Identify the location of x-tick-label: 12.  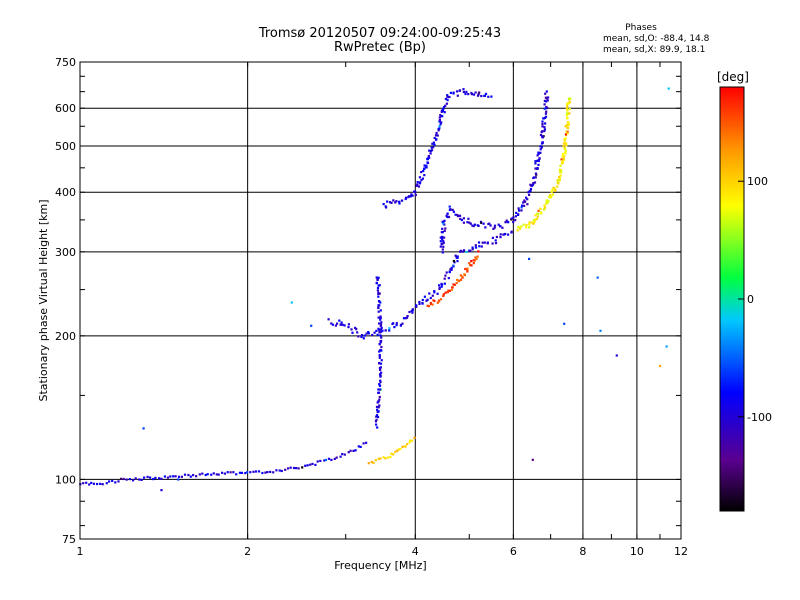
(681, 551).